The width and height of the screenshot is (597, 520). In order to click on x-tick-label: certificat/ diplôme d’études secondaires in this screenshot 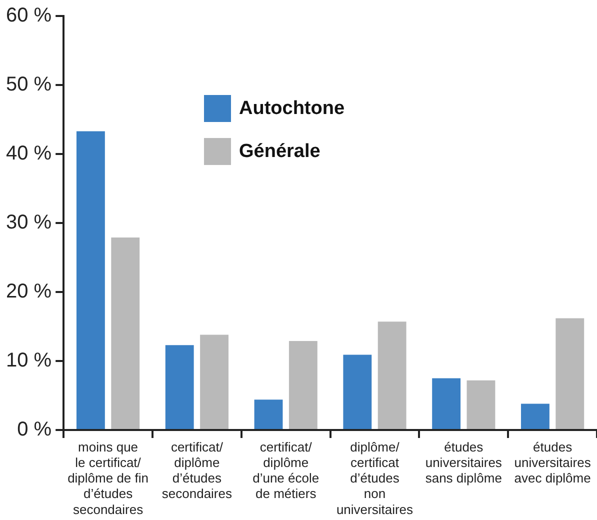, I will do `click(197, 470)`.